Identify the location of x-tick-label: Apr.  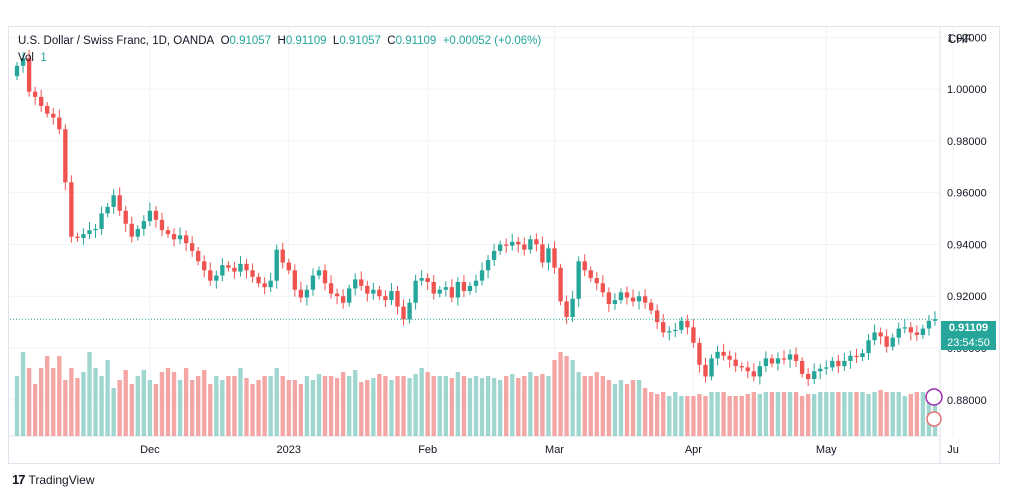
(693, 450).